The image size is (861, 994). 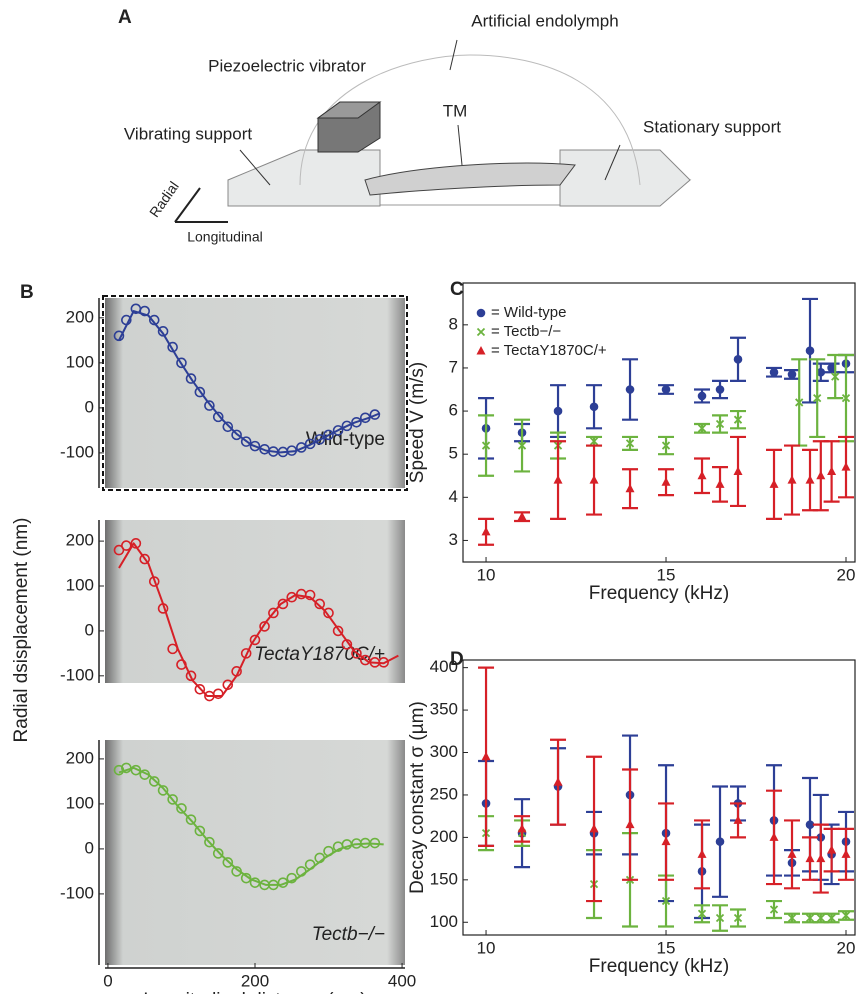 What do you see at coordinates (625, 178) in the screenshot?
I see `stationary-support` at bounding box center [625, 178].